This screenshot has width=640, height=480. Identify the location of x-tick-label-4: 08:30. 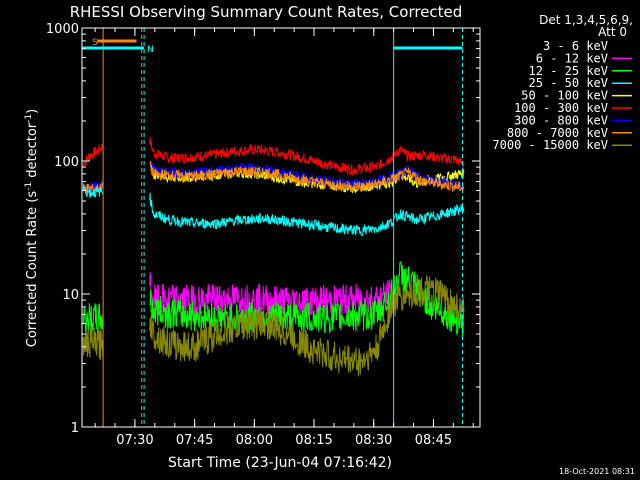
(373, 440).